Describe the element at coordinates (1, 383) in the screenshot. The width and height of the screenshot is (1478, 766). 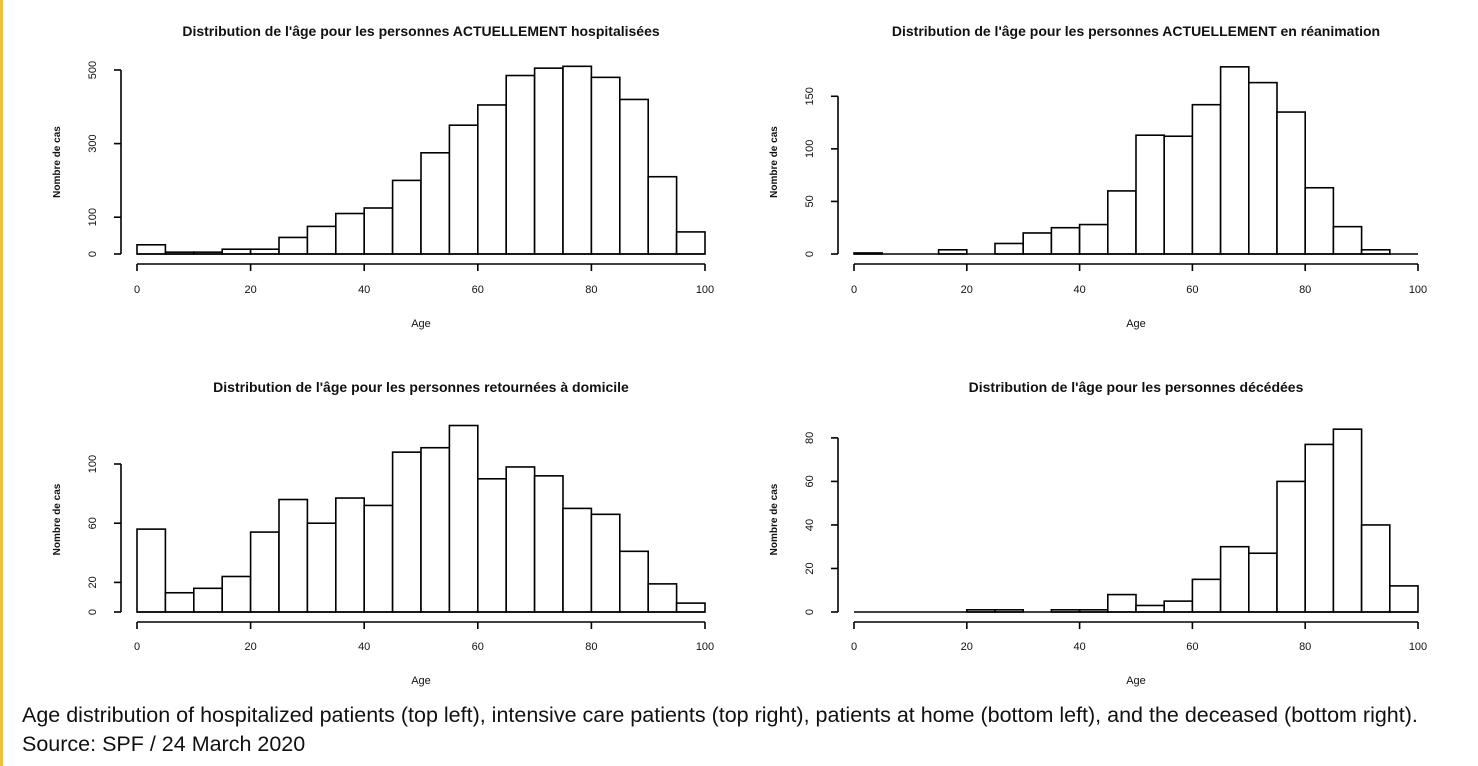
I see `left-accent-bar` at that location.